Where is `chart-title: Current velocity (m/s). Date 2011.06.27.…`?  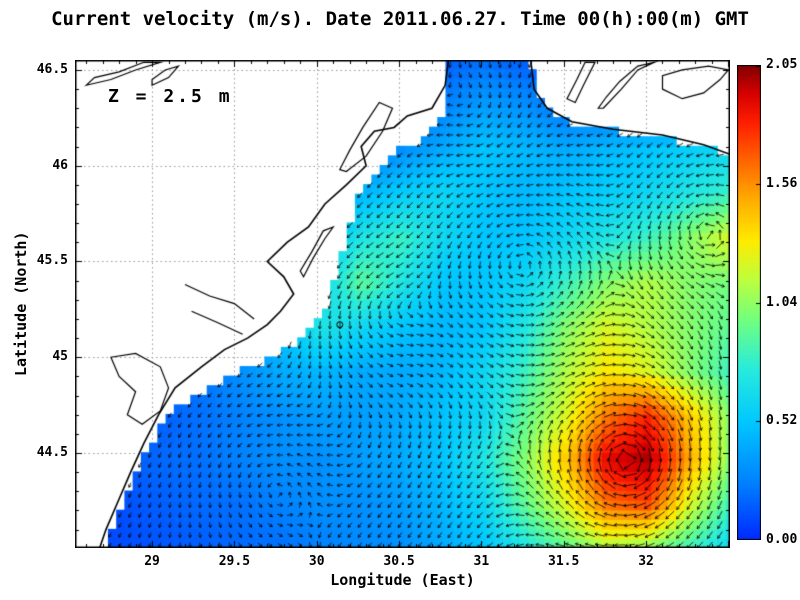
chart-title: Current velocity (m/s). Date 2011.06.27.… is located at coordinates (400, 19).